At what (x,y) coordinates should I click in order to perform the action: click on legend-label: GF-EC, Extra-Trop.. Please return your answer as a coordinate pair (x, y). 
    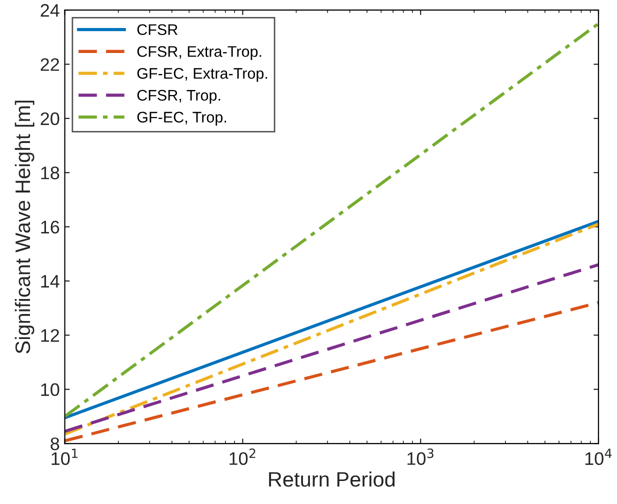
    Looking at the image, I should click on (202, 75).